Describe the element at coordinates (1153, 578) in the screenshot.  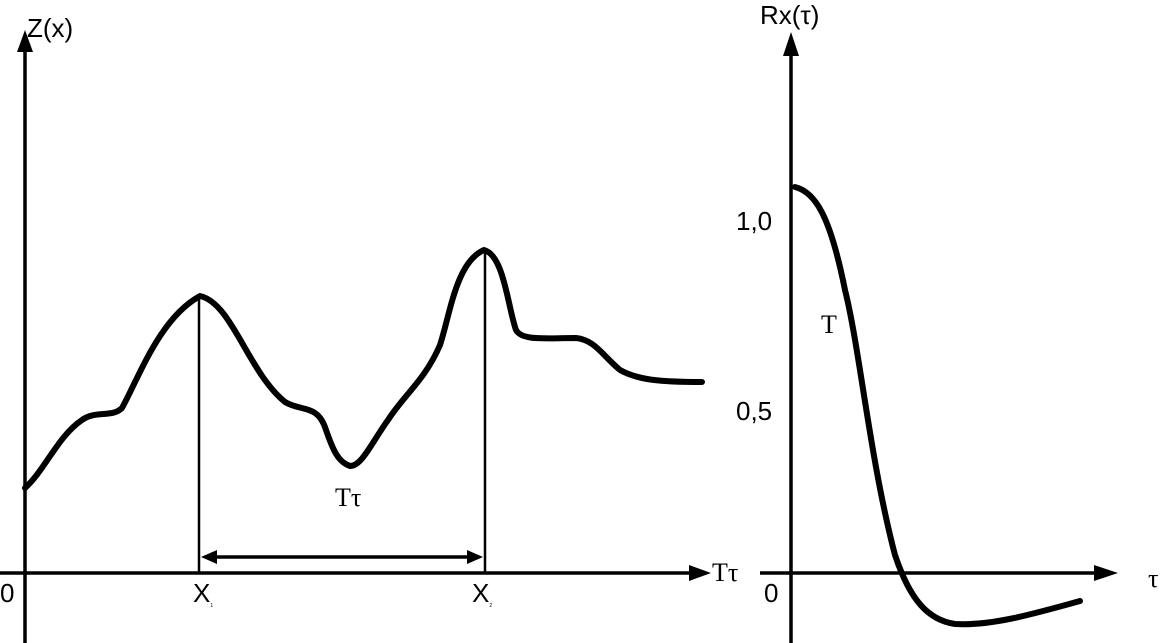
I see `right-x-axis-label: τ` at that location.